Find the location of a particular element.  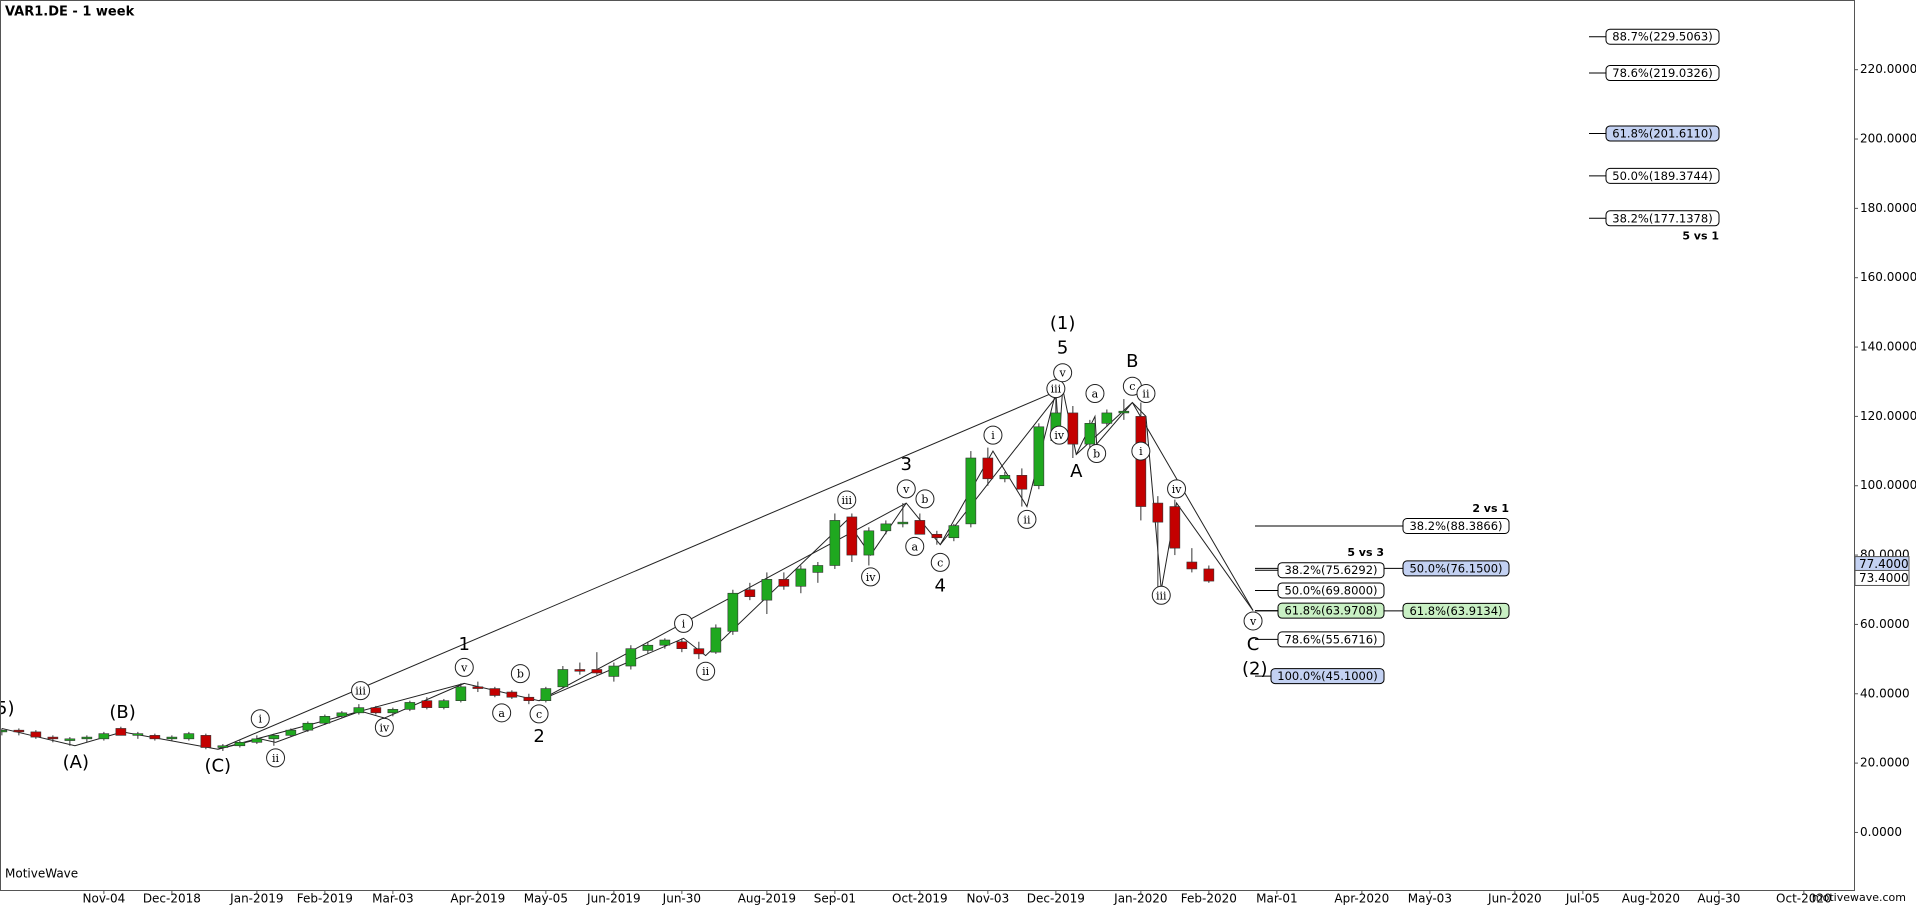

fib-label: 38.2%(75.6292) is located at coordinates (1330, 570).